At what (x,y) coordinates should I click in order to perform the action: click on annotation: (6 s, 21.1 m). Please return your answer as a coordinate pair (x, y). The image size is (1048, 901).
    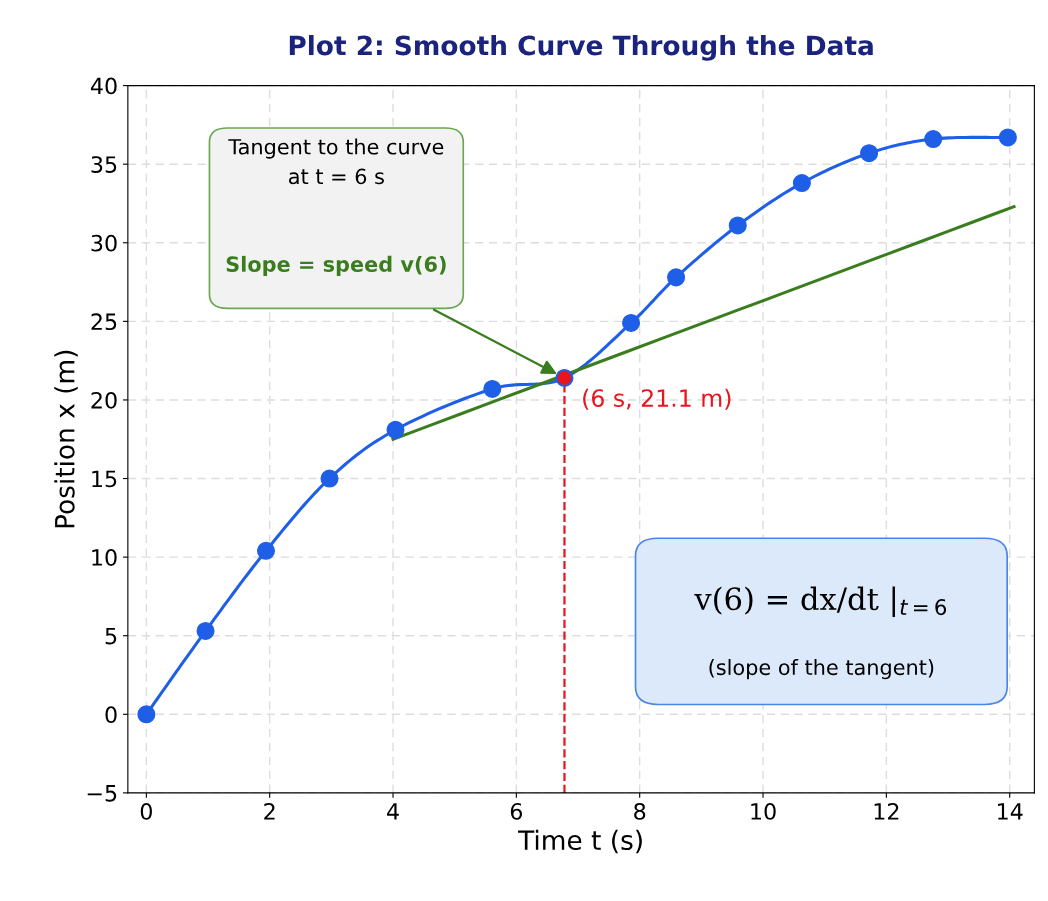
    Looking at the image, I should click on (657, 399).